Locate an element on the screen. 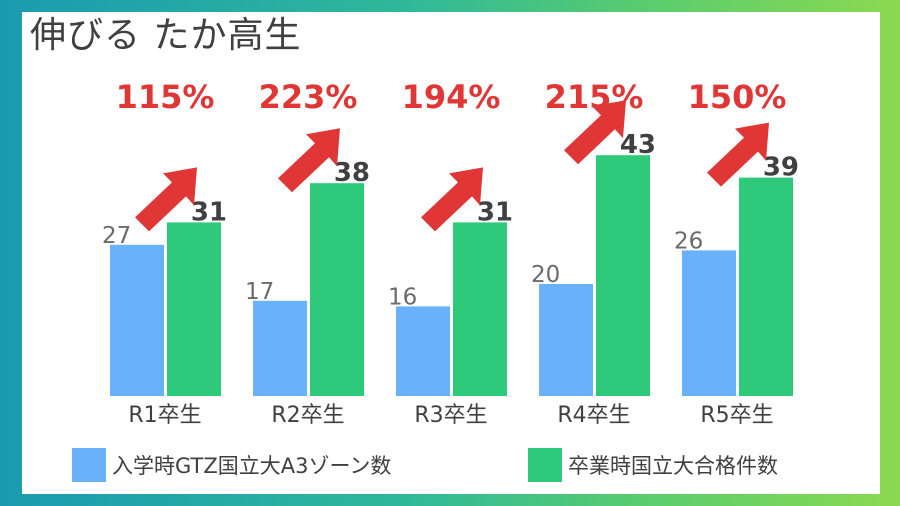 The height and width of the screenshot is (506, 900). growth-label: 115% is located at coordinates (165, 97).